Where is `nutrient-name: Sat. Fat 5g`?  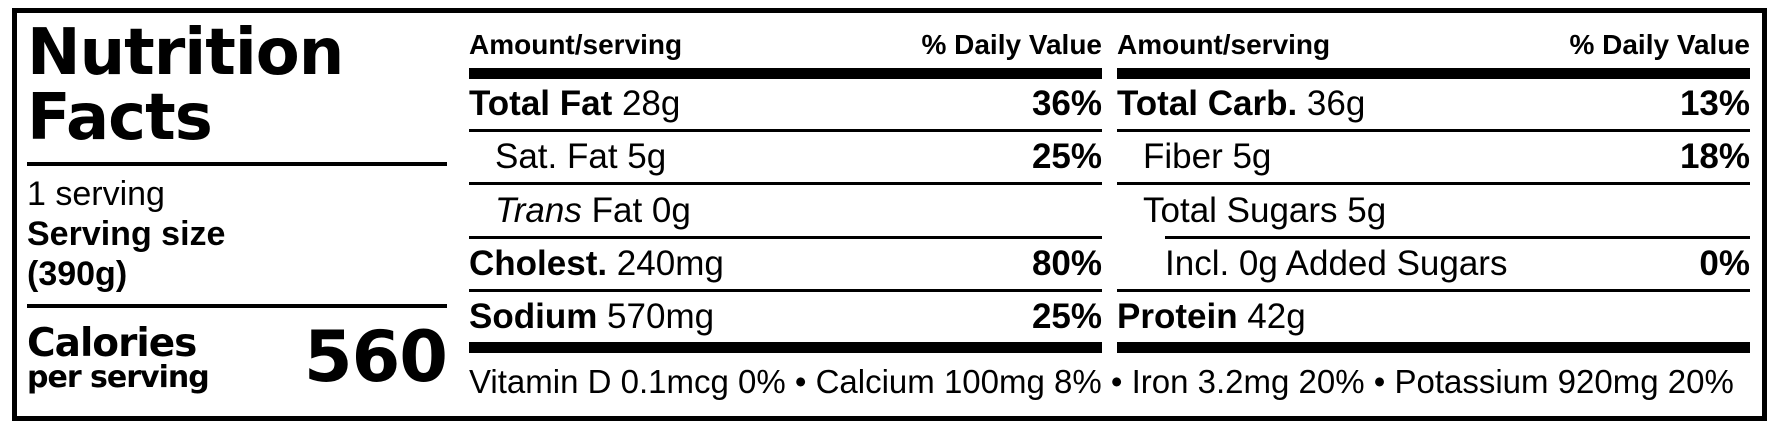 nutrient-name: Sat. Fat 5g is located at coordinates (567, 157).